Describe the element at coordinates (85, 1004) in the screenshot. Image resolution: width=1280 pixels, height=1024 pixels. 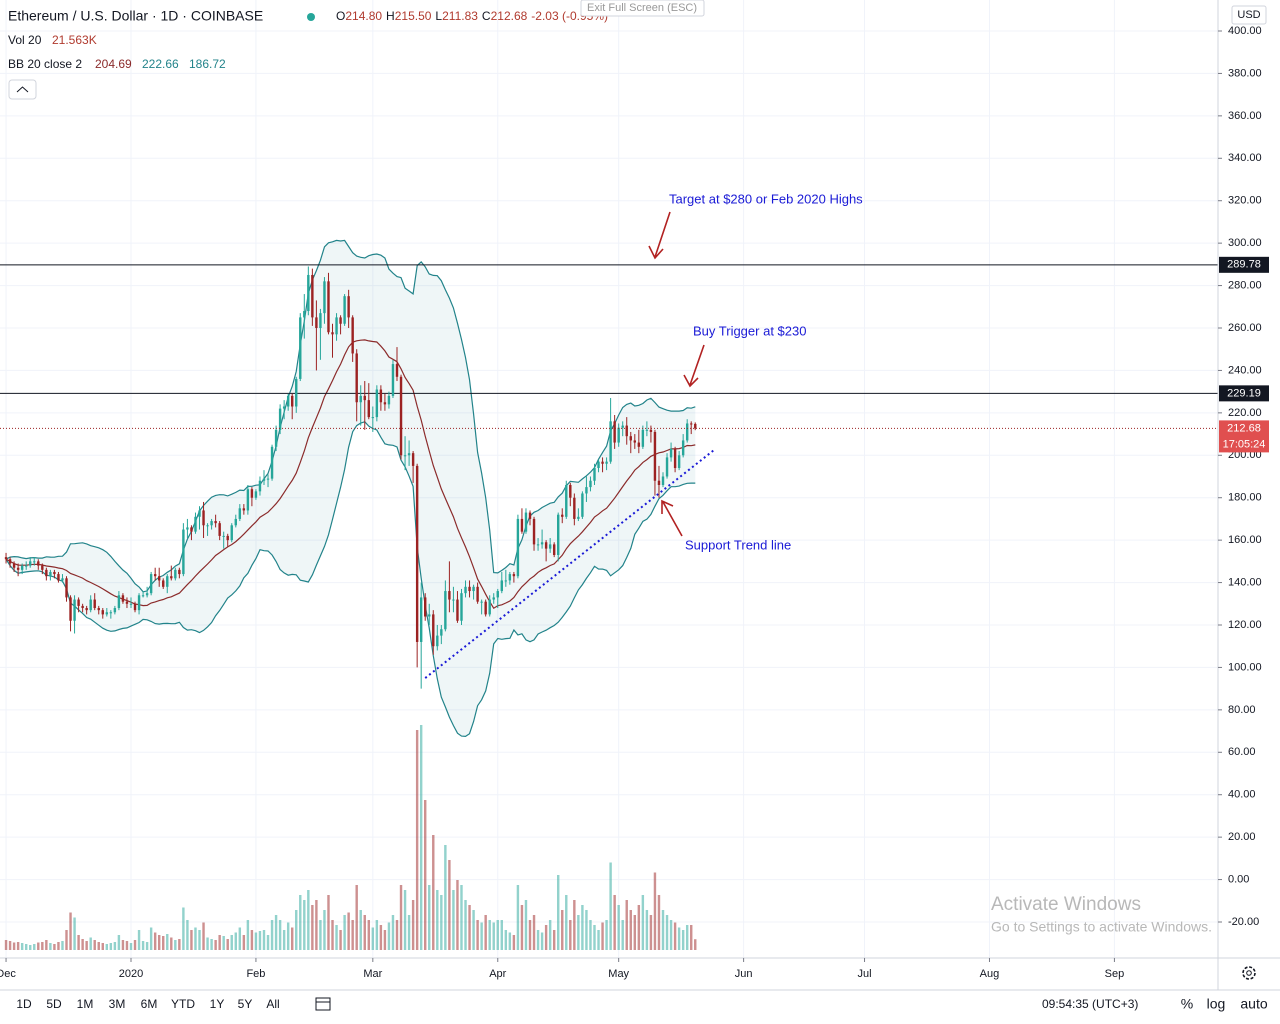
I see `range-button: 1M` at that location.